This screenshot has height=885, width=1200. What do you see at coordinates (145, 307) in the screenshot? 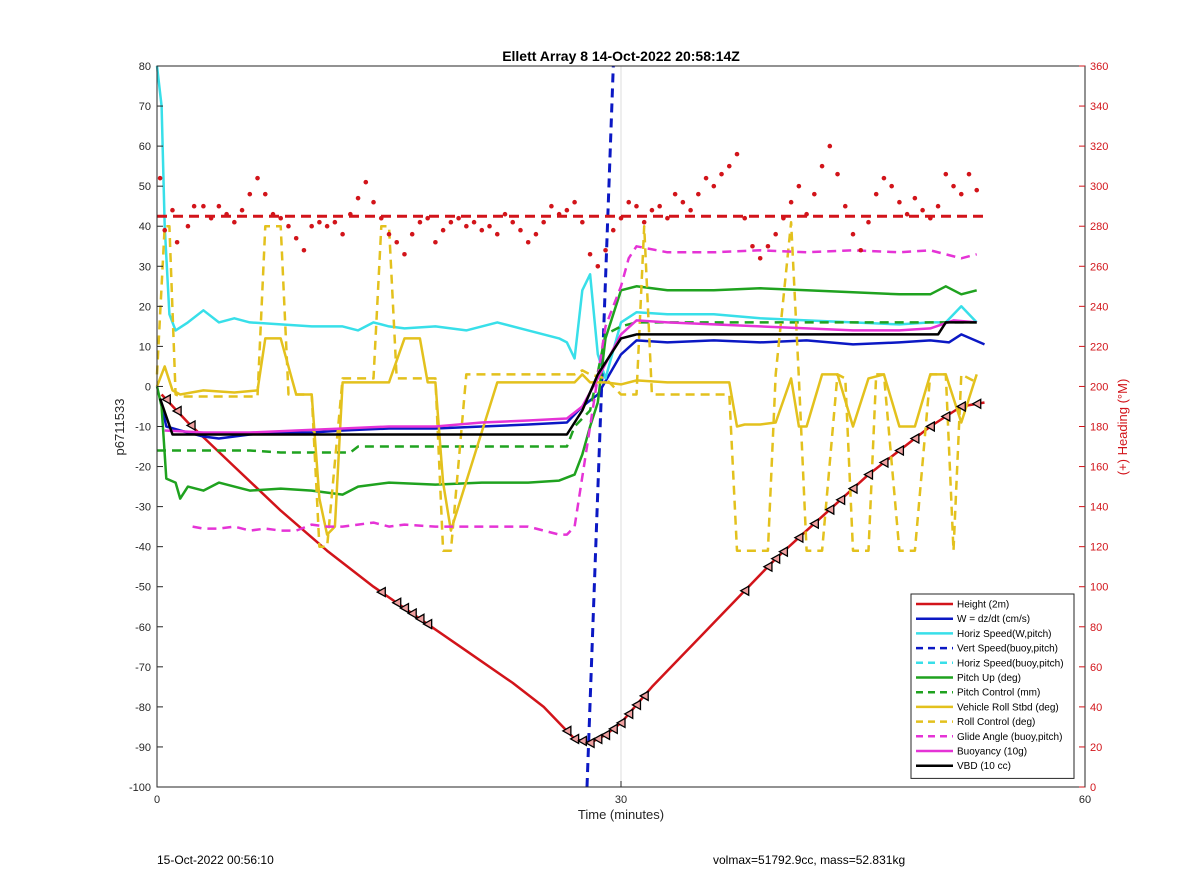
I see `y-tick-label-12: 20` at bounding box center [145, 307].